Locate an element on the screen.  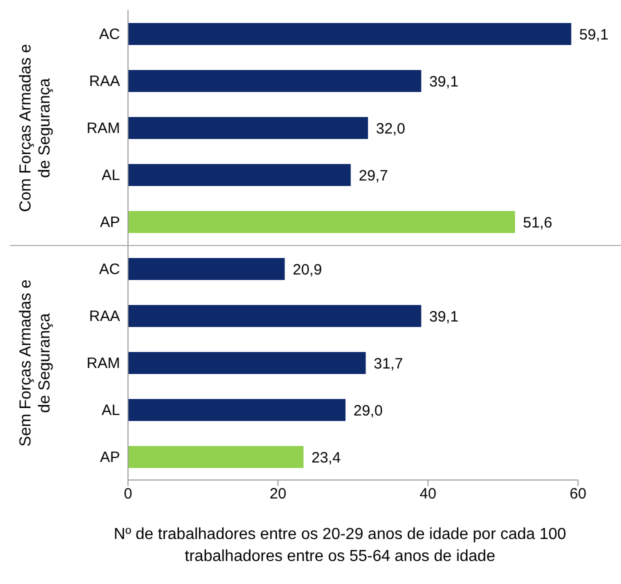
data-label: 59,1 is located at coordinates (593, 35).